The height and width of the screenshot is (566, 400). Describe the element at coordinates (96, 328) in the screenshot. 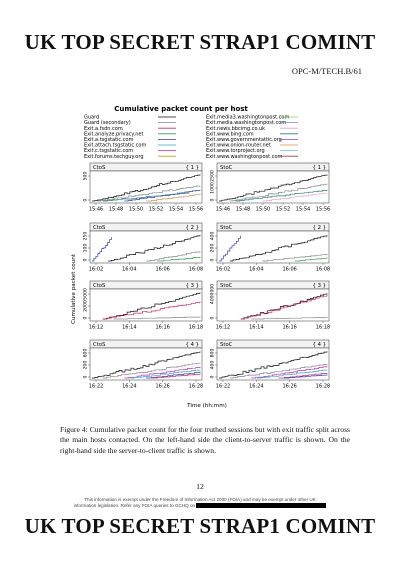

I see `x-tick-label: 16:12` at that location.